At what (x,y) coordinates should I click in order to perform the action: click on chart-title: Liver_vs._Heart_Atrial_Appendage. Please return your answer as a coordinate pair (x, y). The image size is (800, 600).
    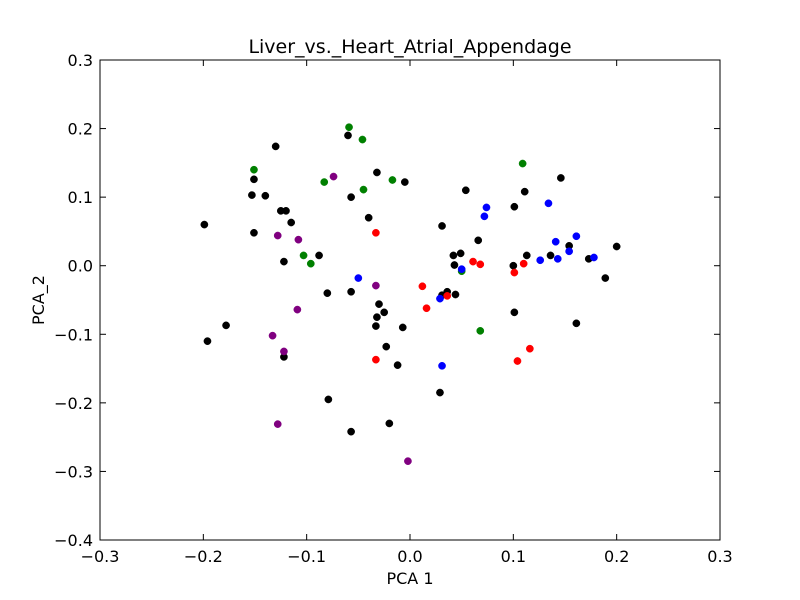
    Looking at the image, I should click on (409, 47).